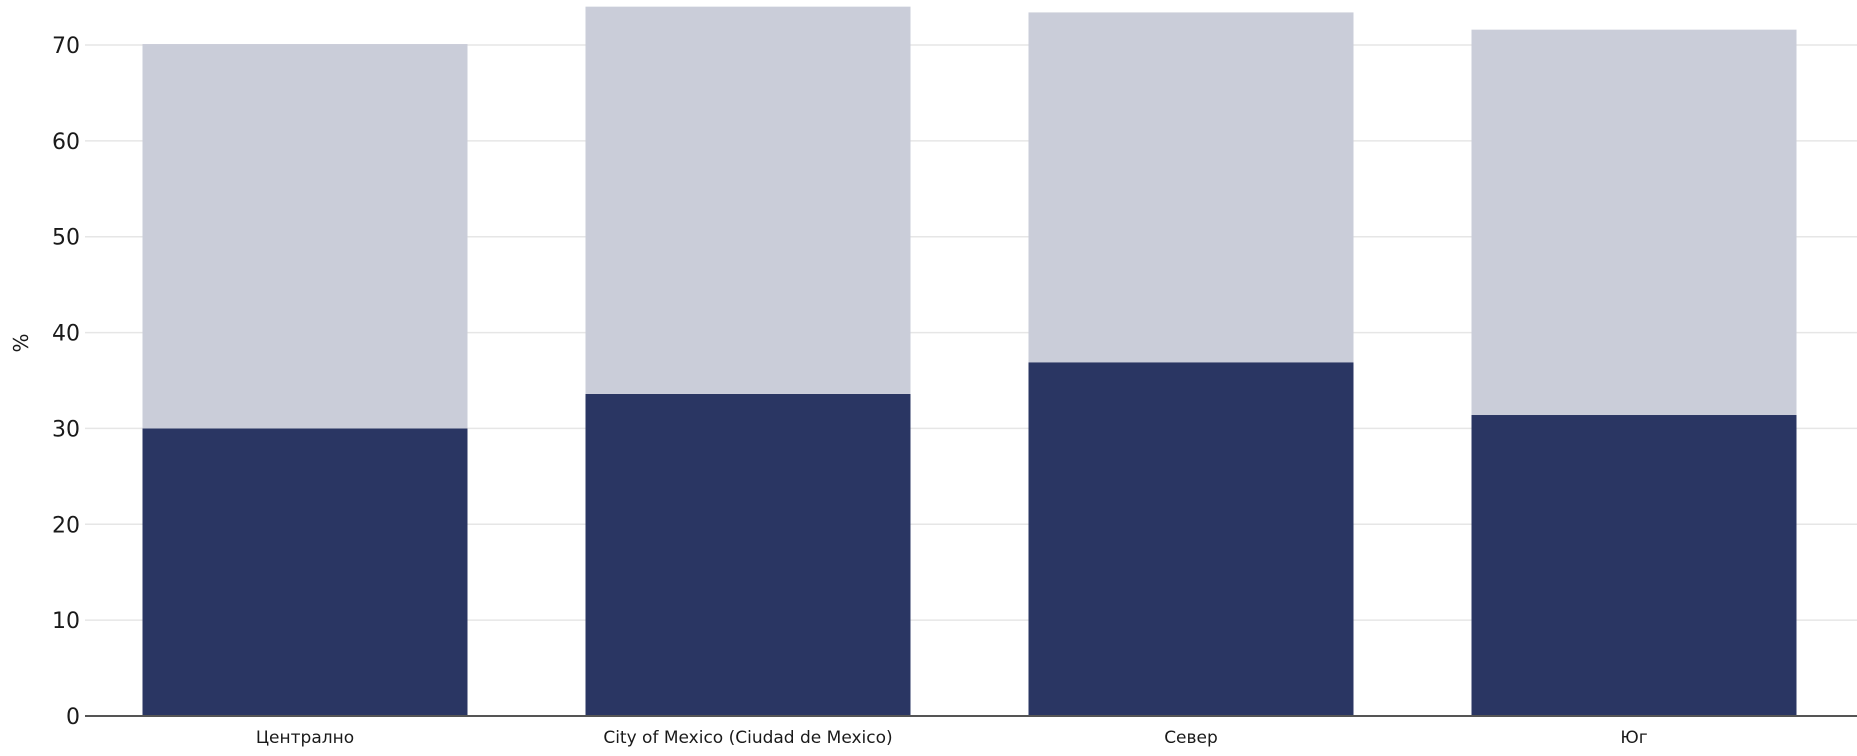  What do you see at coordinates (66, 429) in the screenshot?
I see `y-tick-label: 30` at bounding box center [66, 429].